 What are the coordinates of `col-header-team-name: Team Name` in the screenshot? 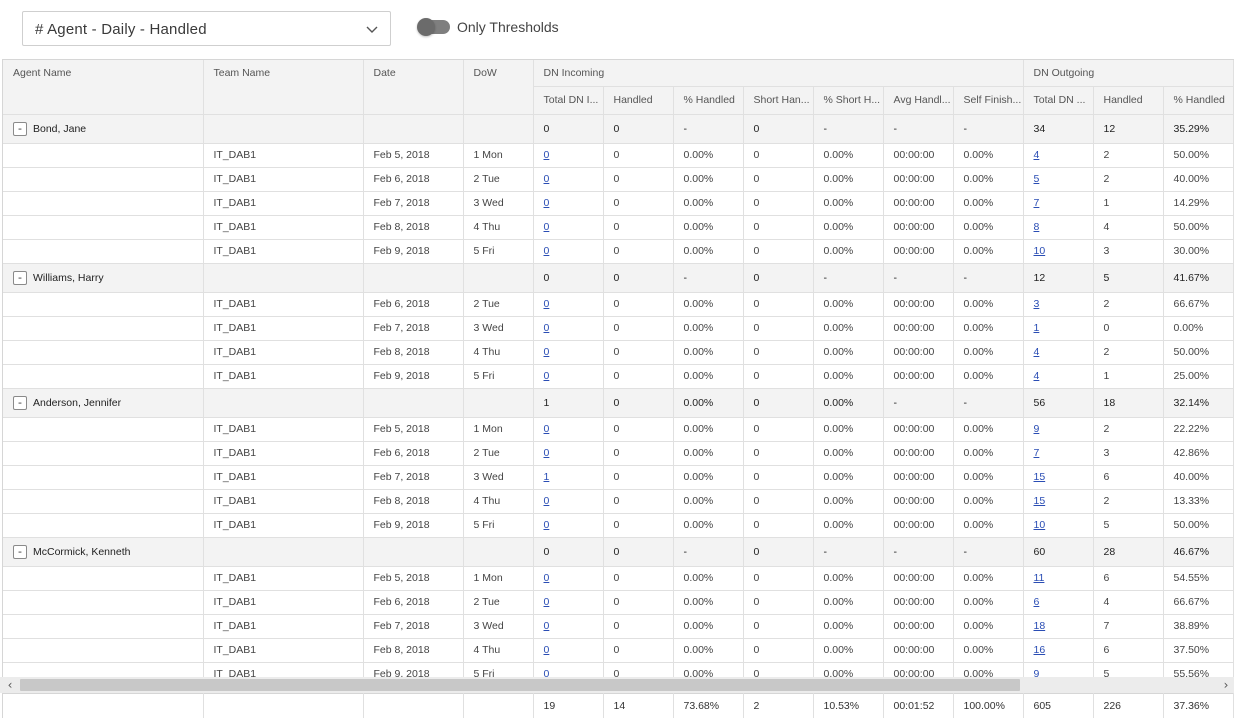 It's located at (283, 87).